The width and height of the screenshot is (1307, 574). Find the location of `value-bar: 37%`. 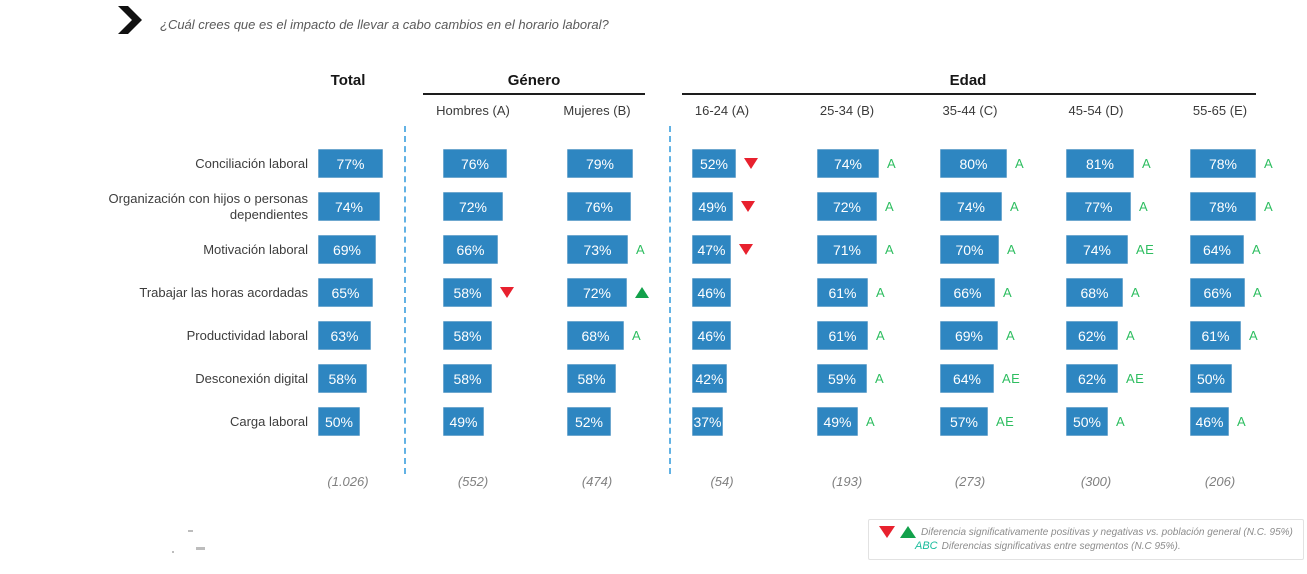

value-bar: 37% is located at coordinates (707, 421).